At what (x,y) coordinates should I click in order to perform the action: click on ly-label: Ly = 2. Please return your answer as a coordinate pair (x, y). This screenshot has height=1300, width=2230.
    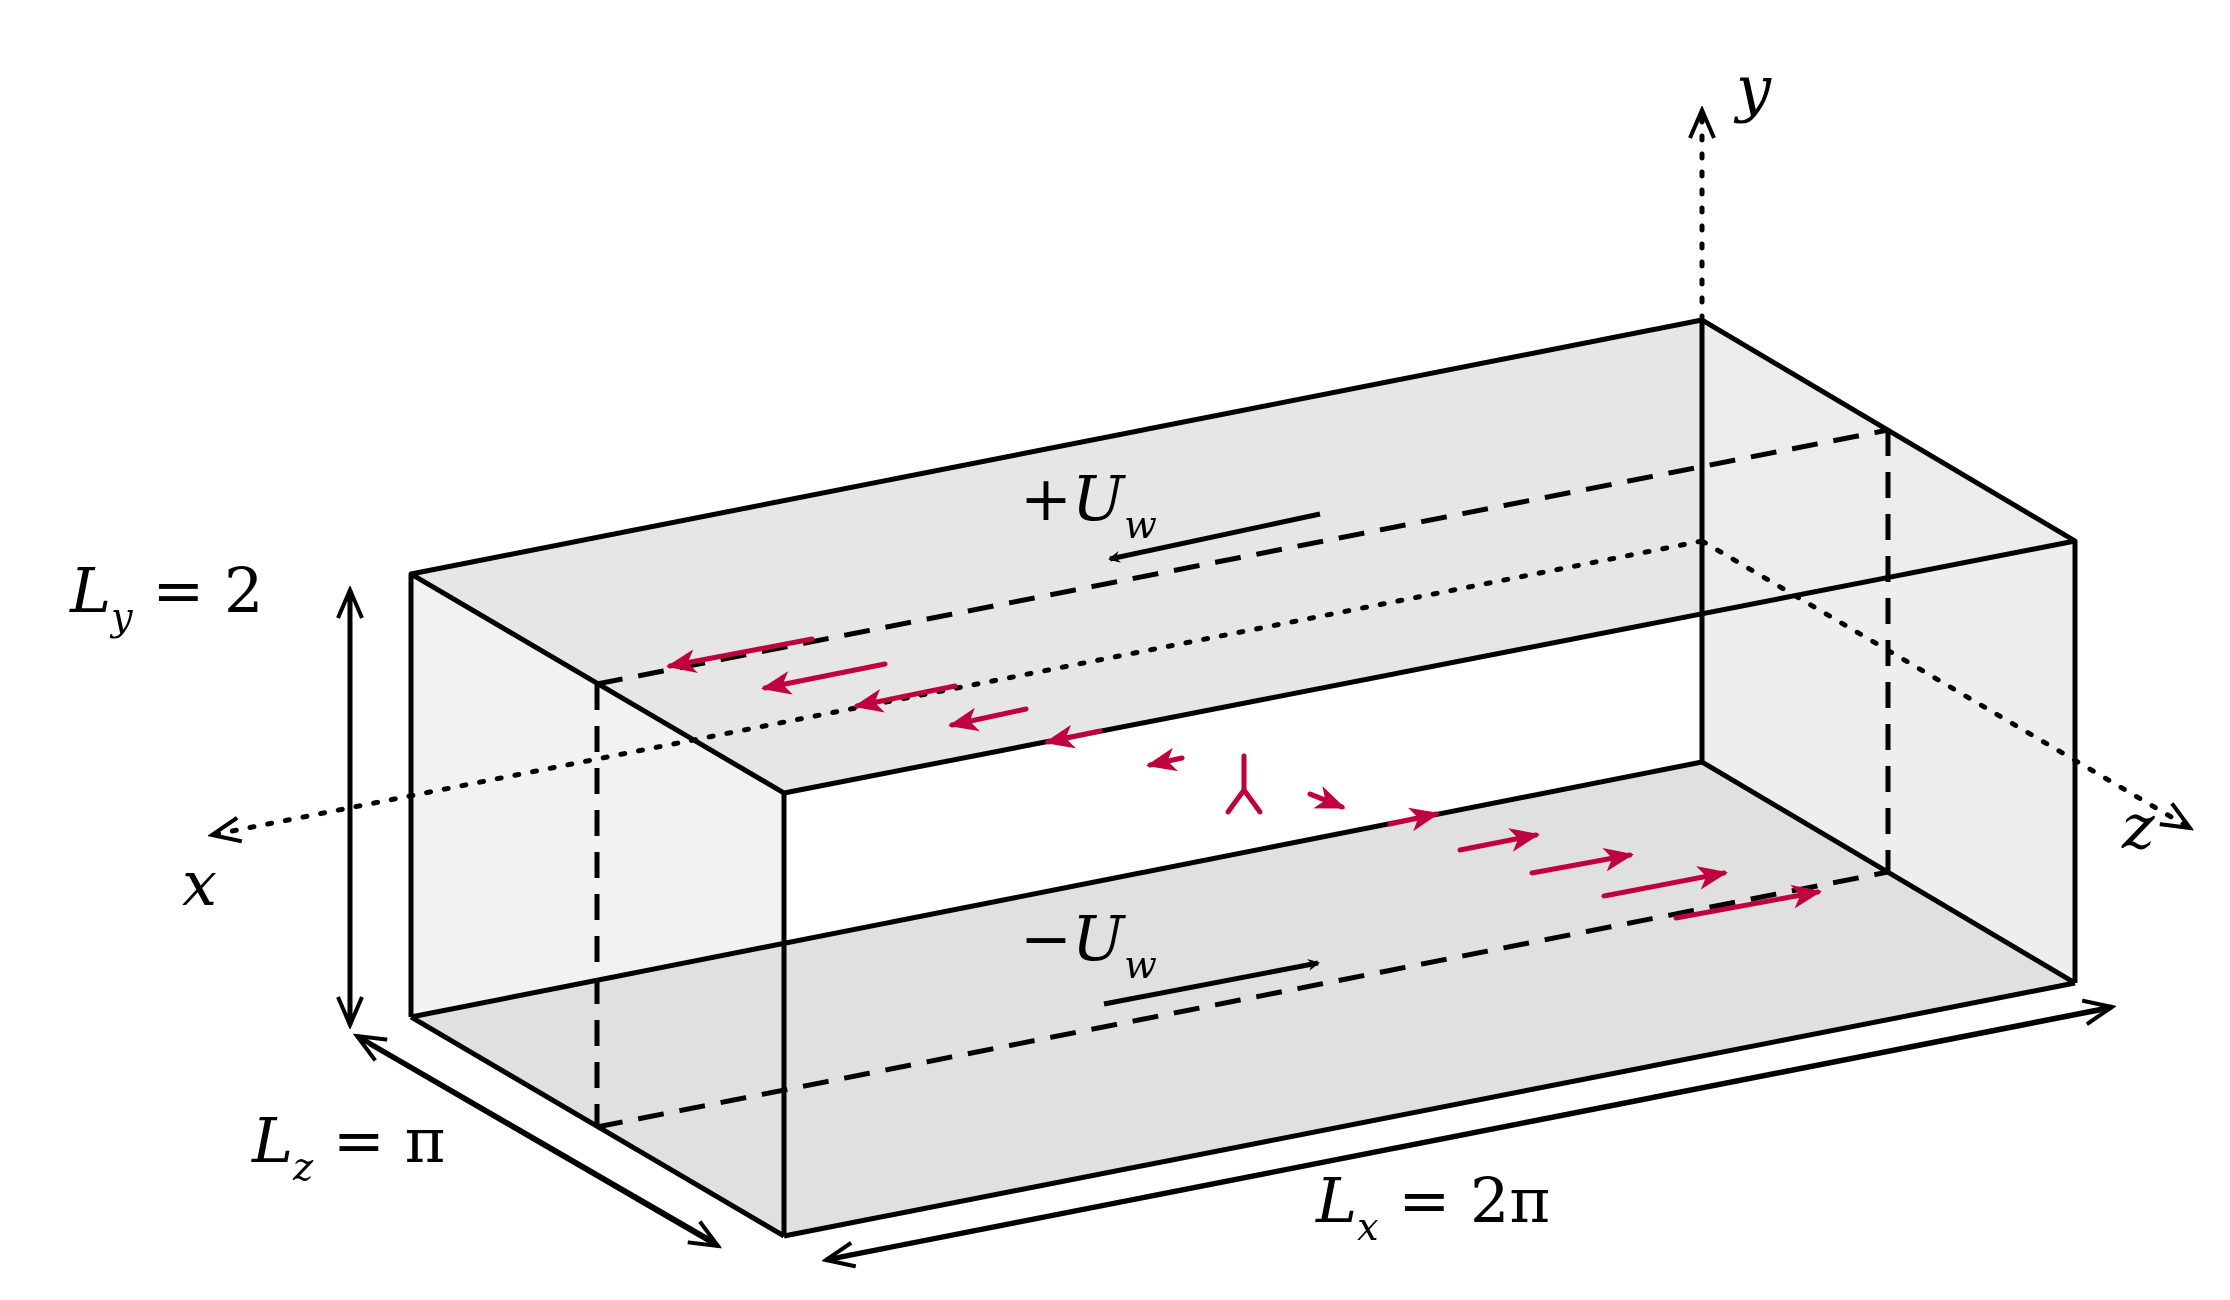
    Looking at the image, I should click on (166, 596).